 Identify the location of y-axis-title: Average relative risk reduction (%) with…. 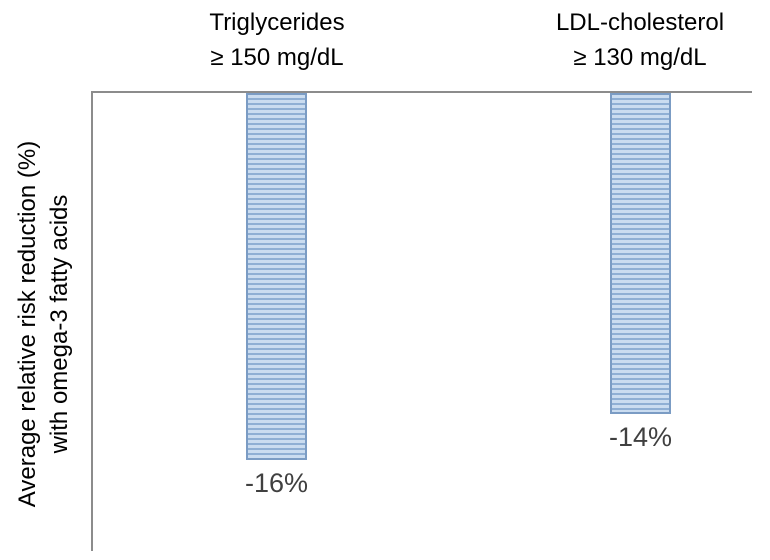
(43, 324).